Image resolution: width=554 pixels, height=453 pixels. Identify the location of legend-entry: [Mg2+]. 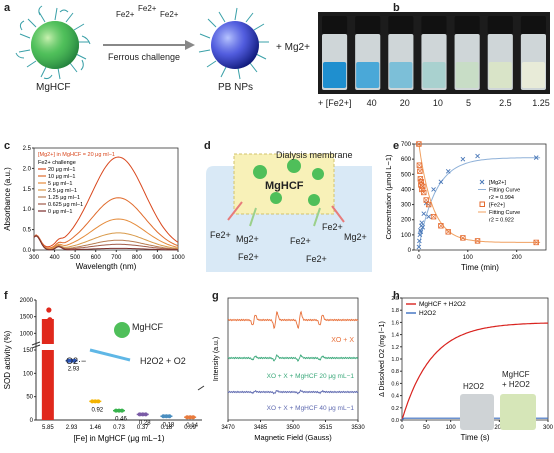
(497, 183).